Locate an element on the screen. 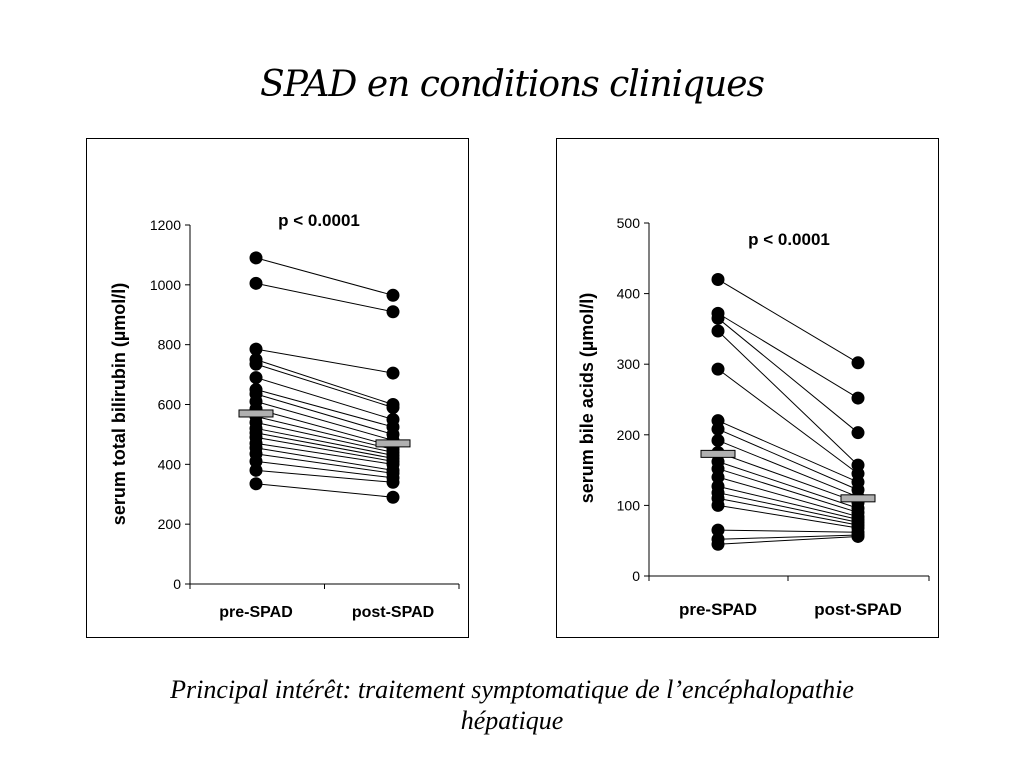 This screenshot has width=1024, height=768. y-axis-title: serum bile acids (µmol/l) is located at coordinates (587, 398).